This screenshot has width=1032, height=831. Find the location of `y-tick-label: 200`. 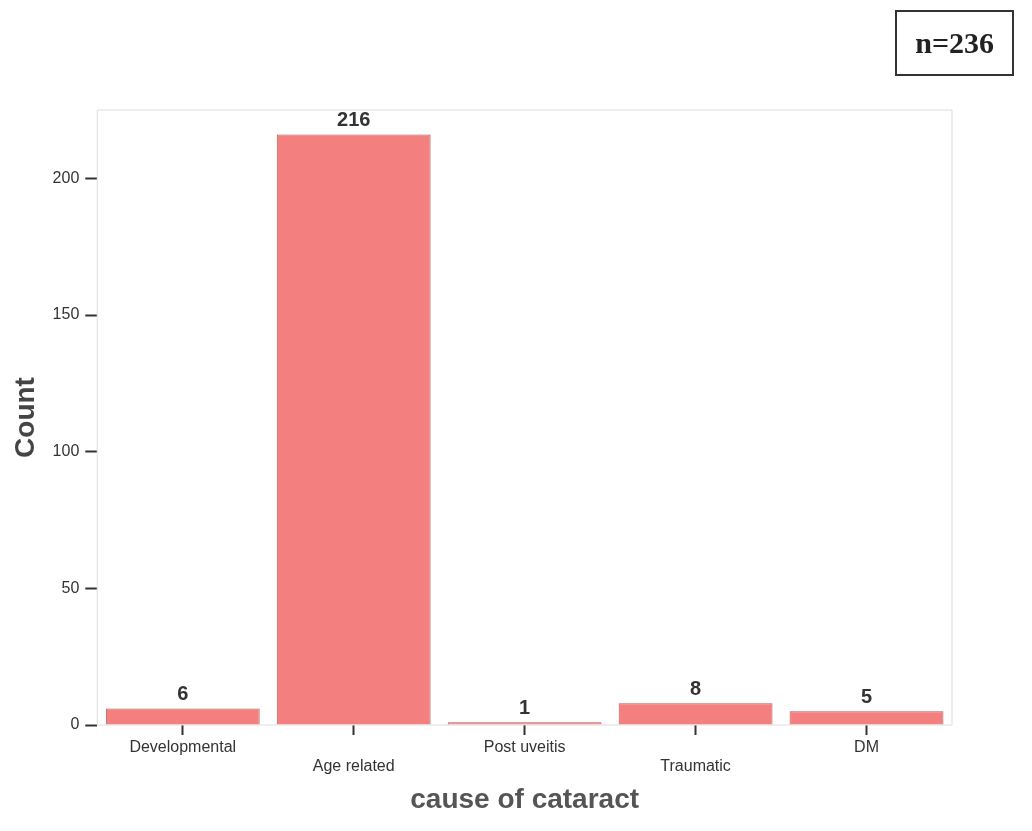

y-tick-label: 200 is located at coordinates (66, 177).